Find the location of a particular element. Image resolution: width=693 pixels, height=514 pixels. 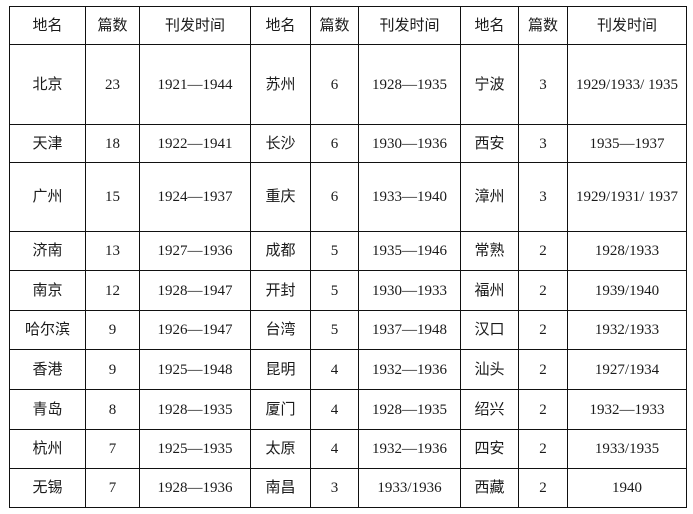

cell-publication-period: 1928/1933 is located at coordinates (627, 251).